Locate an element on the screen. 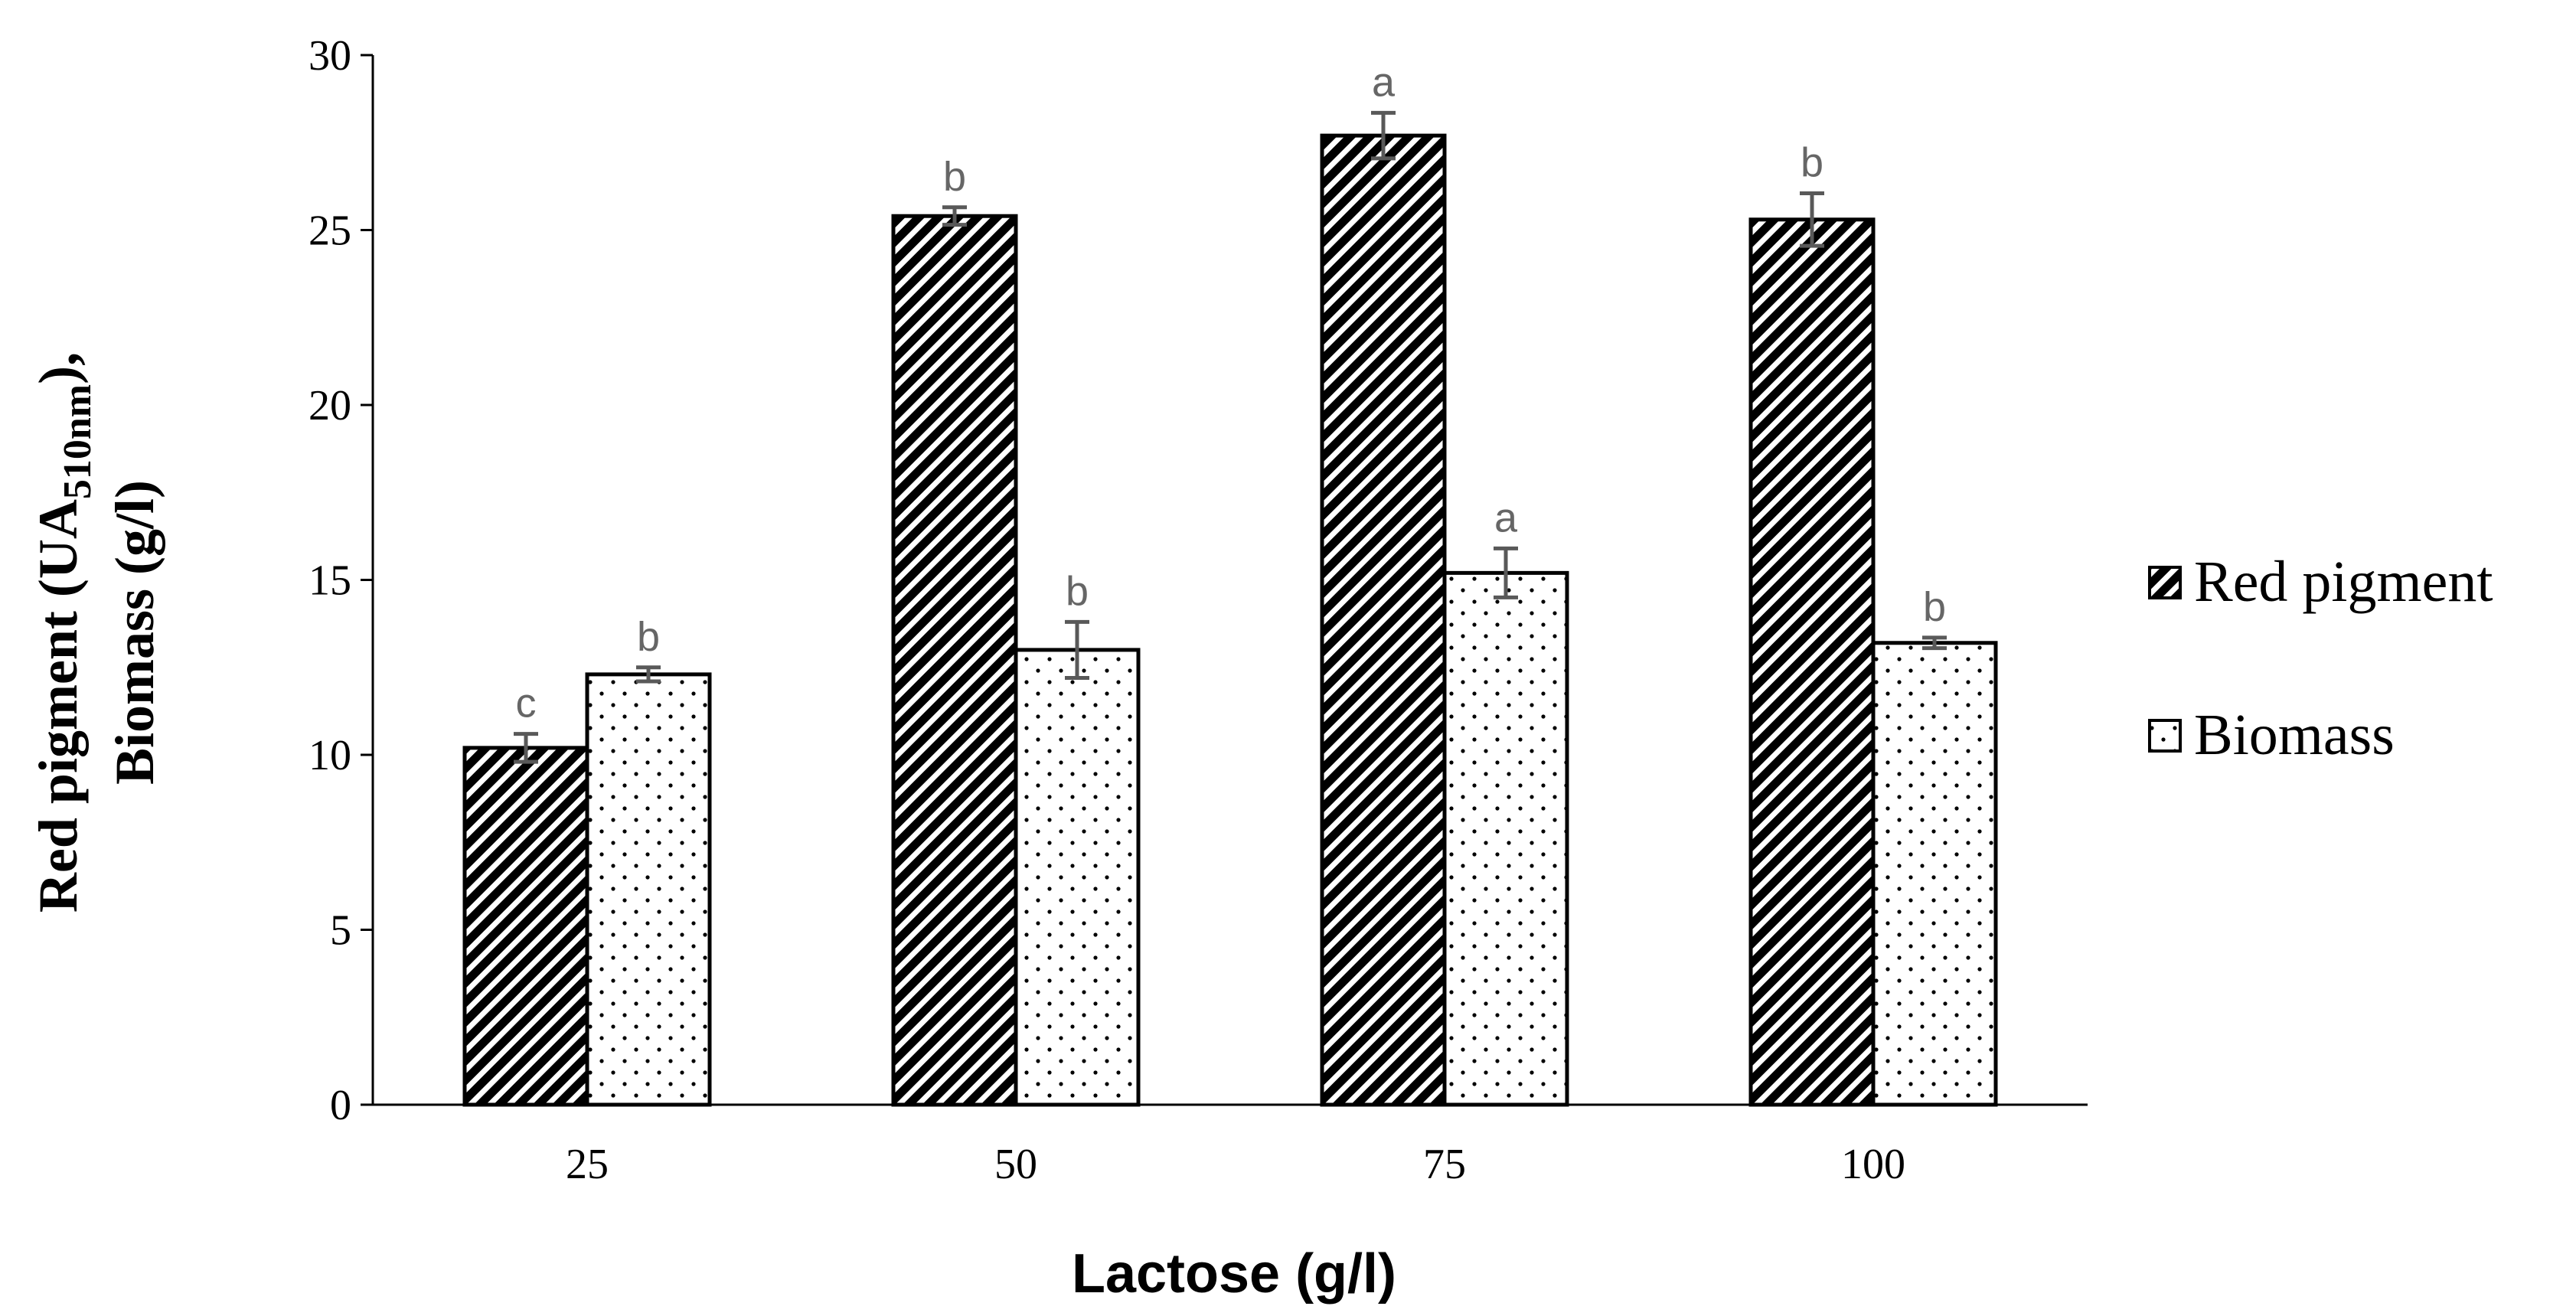 The width and height of the screenshot is (2576, 1316). y-axis-title-line2: Biomass (g/l) is located at coordinates (134, 632).